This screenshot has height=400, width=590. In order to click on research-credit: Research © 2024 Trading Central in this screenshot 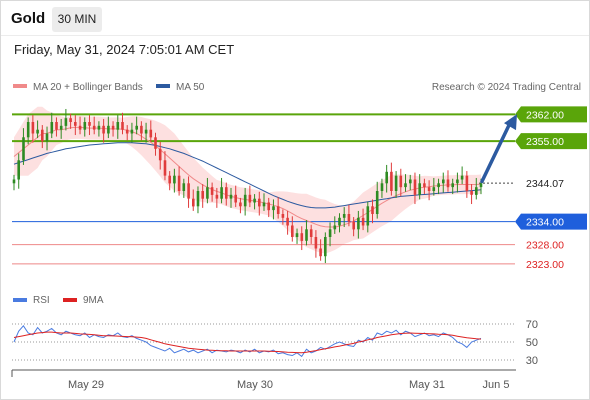, I will do `click(506, 87)`.